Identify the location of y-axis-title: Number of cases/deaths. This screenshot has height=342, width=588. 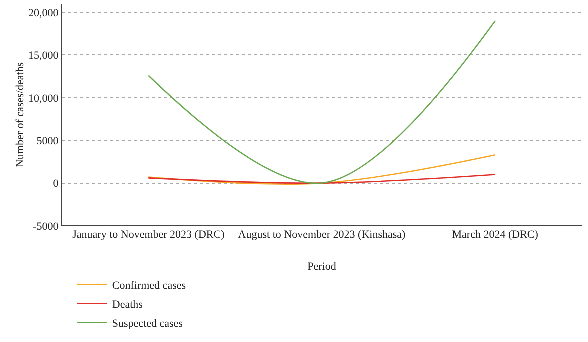
(20, 115).